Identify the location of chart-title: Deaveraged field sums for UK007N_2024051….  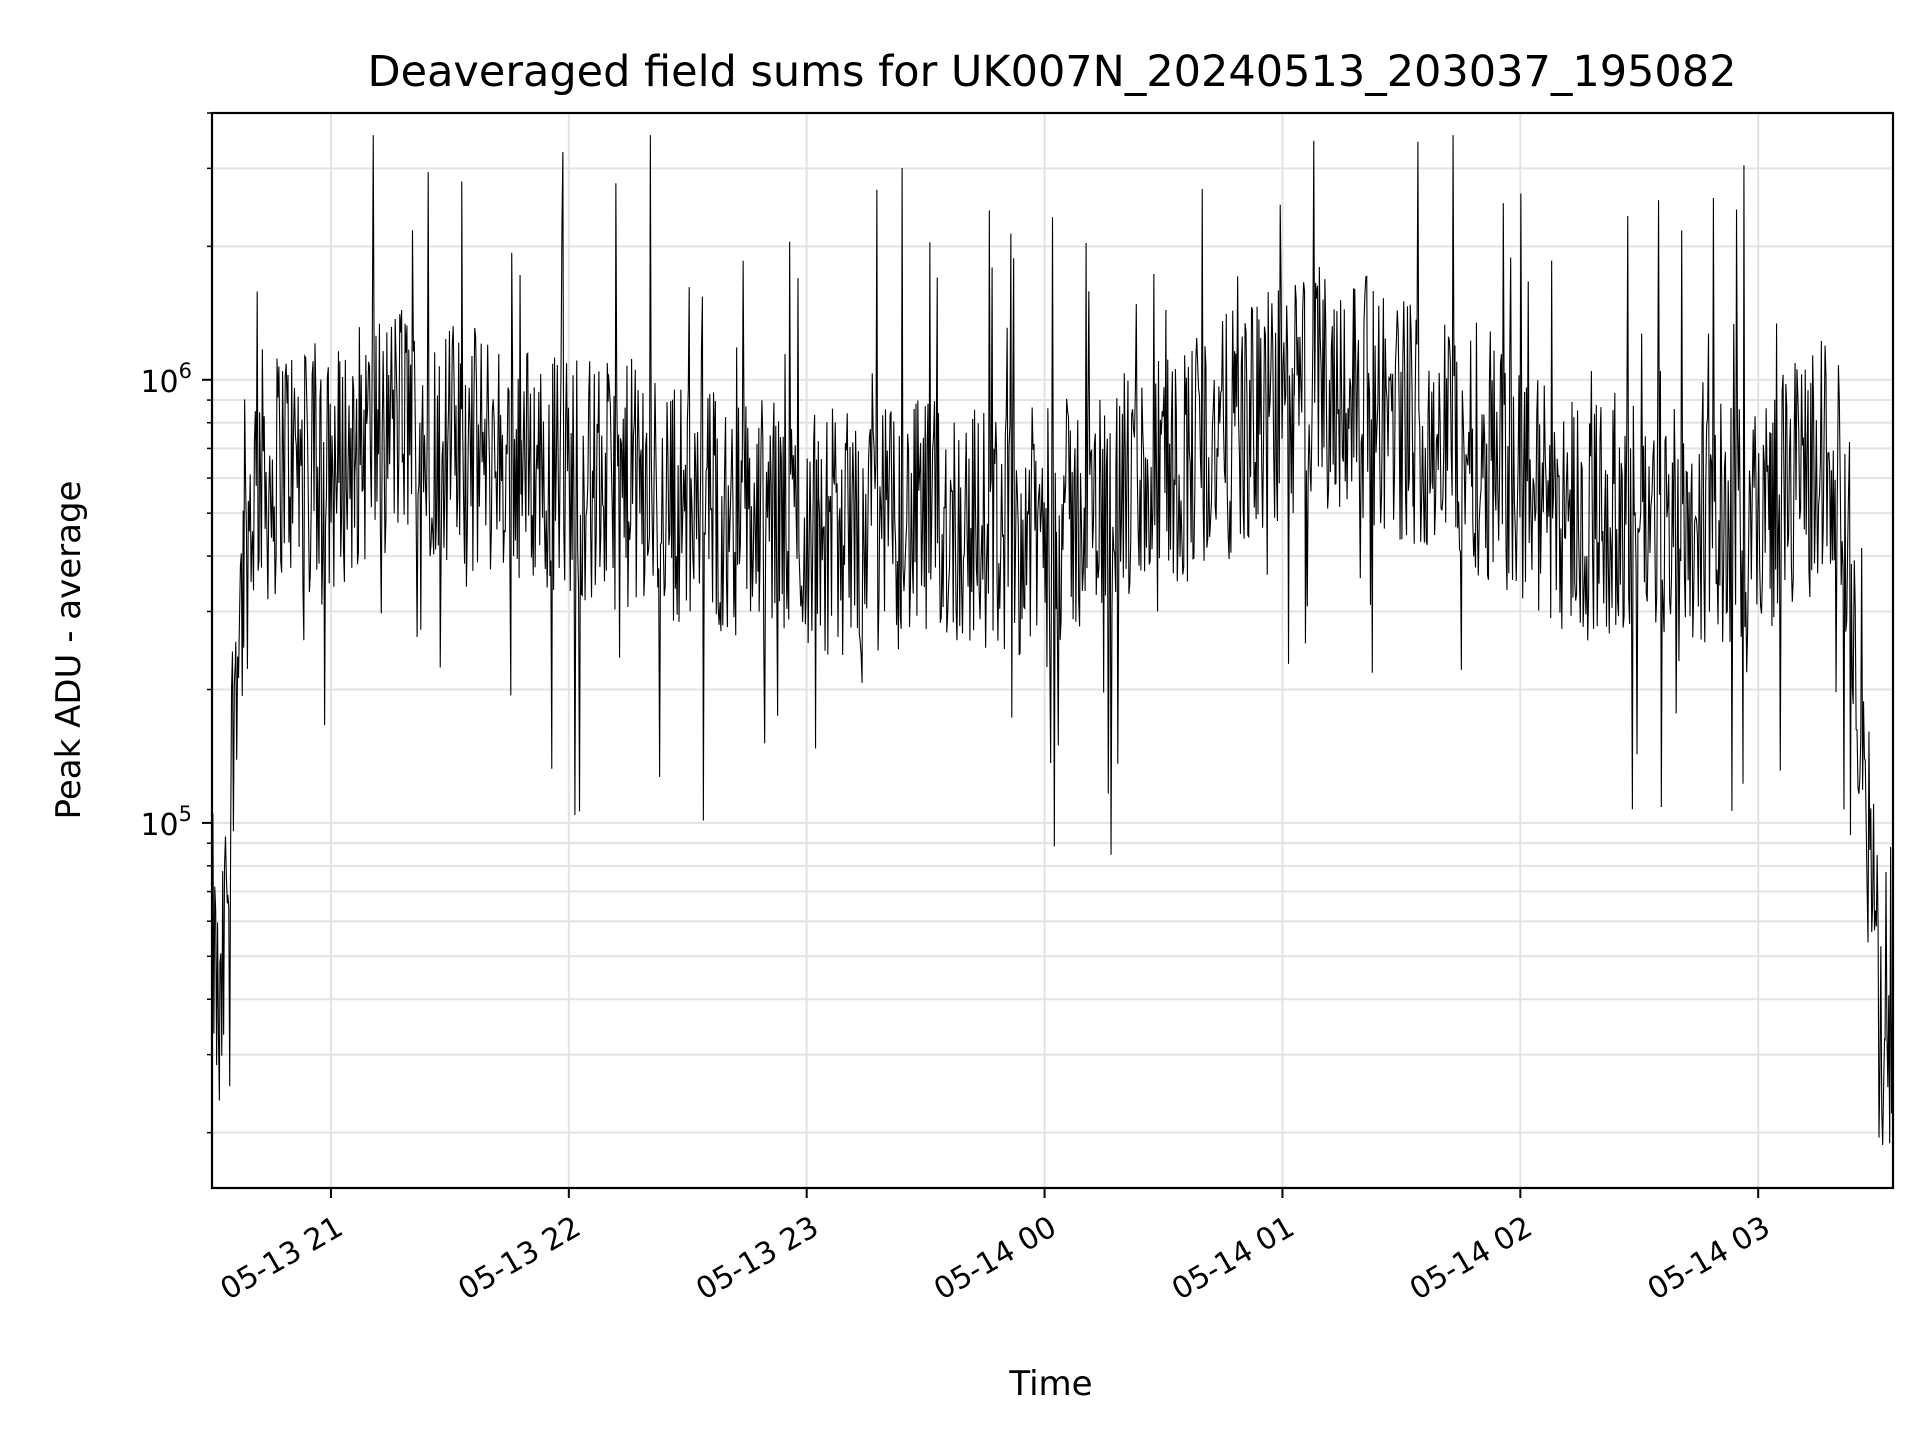
(1052, 72).